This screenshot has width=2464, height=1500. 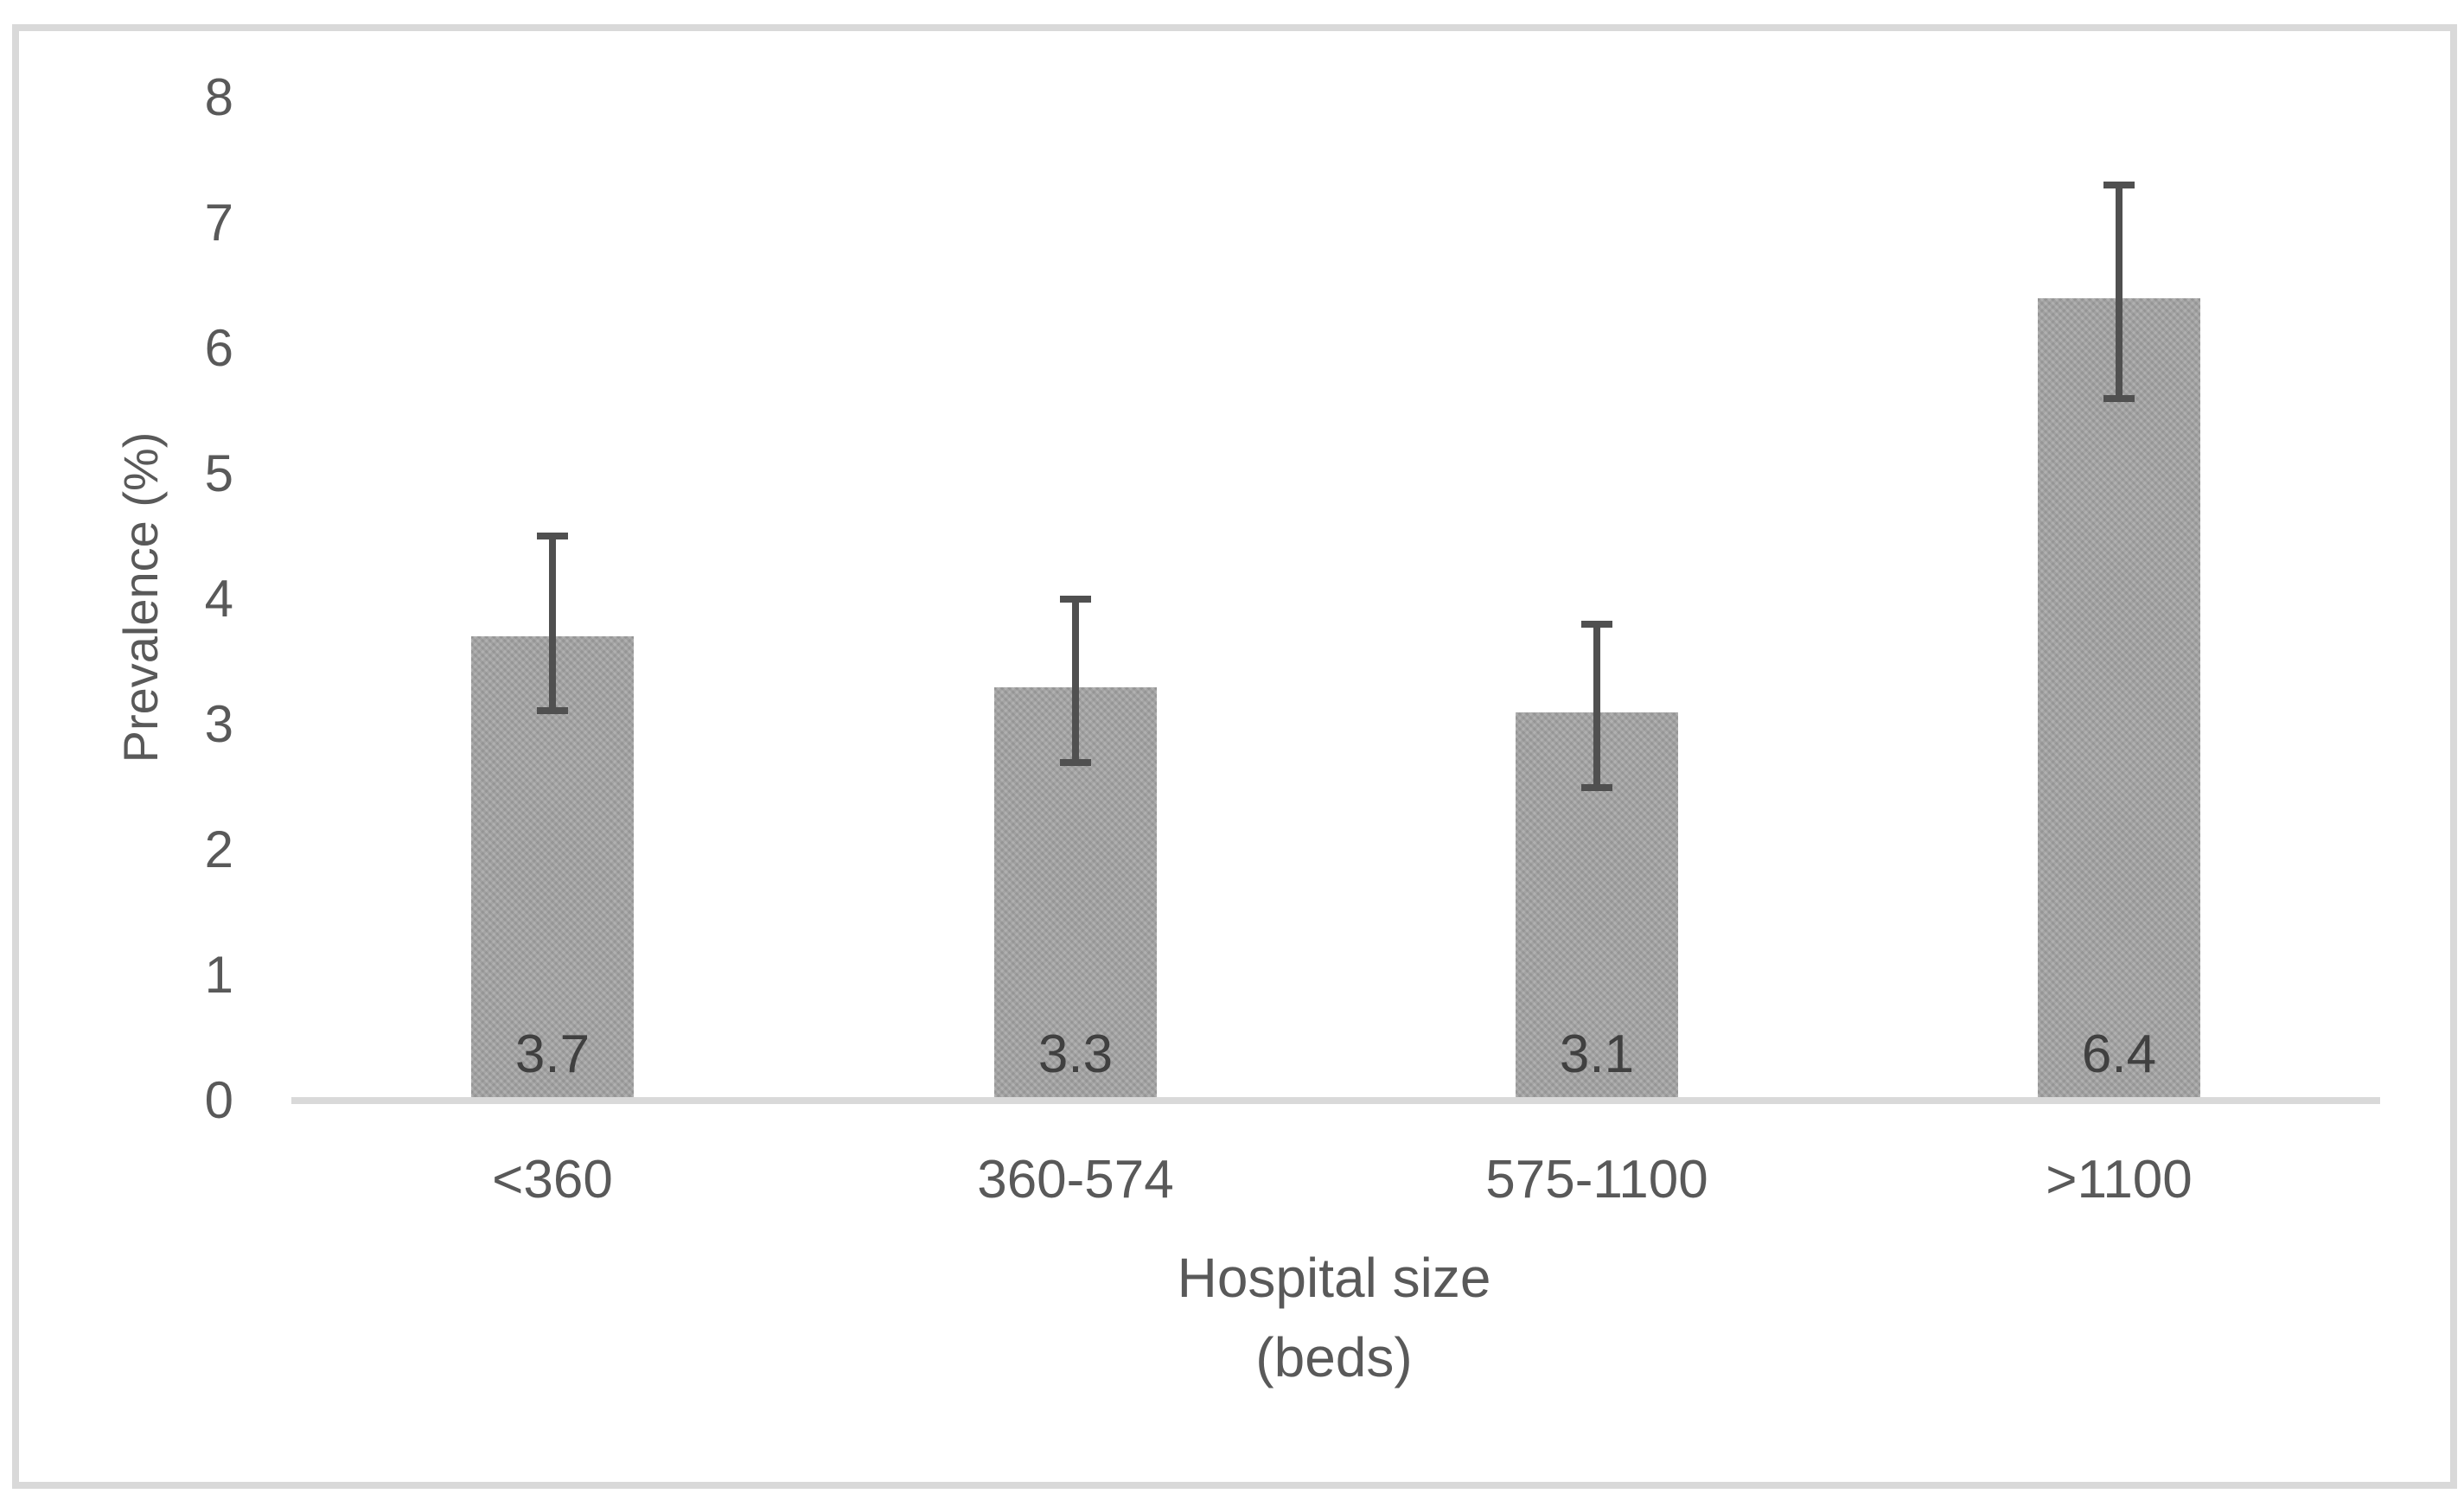 What do you see at coordinates (218, 473) in the screenshot?
I see `y-tick-5: 5` at bounding box center [218, 473].